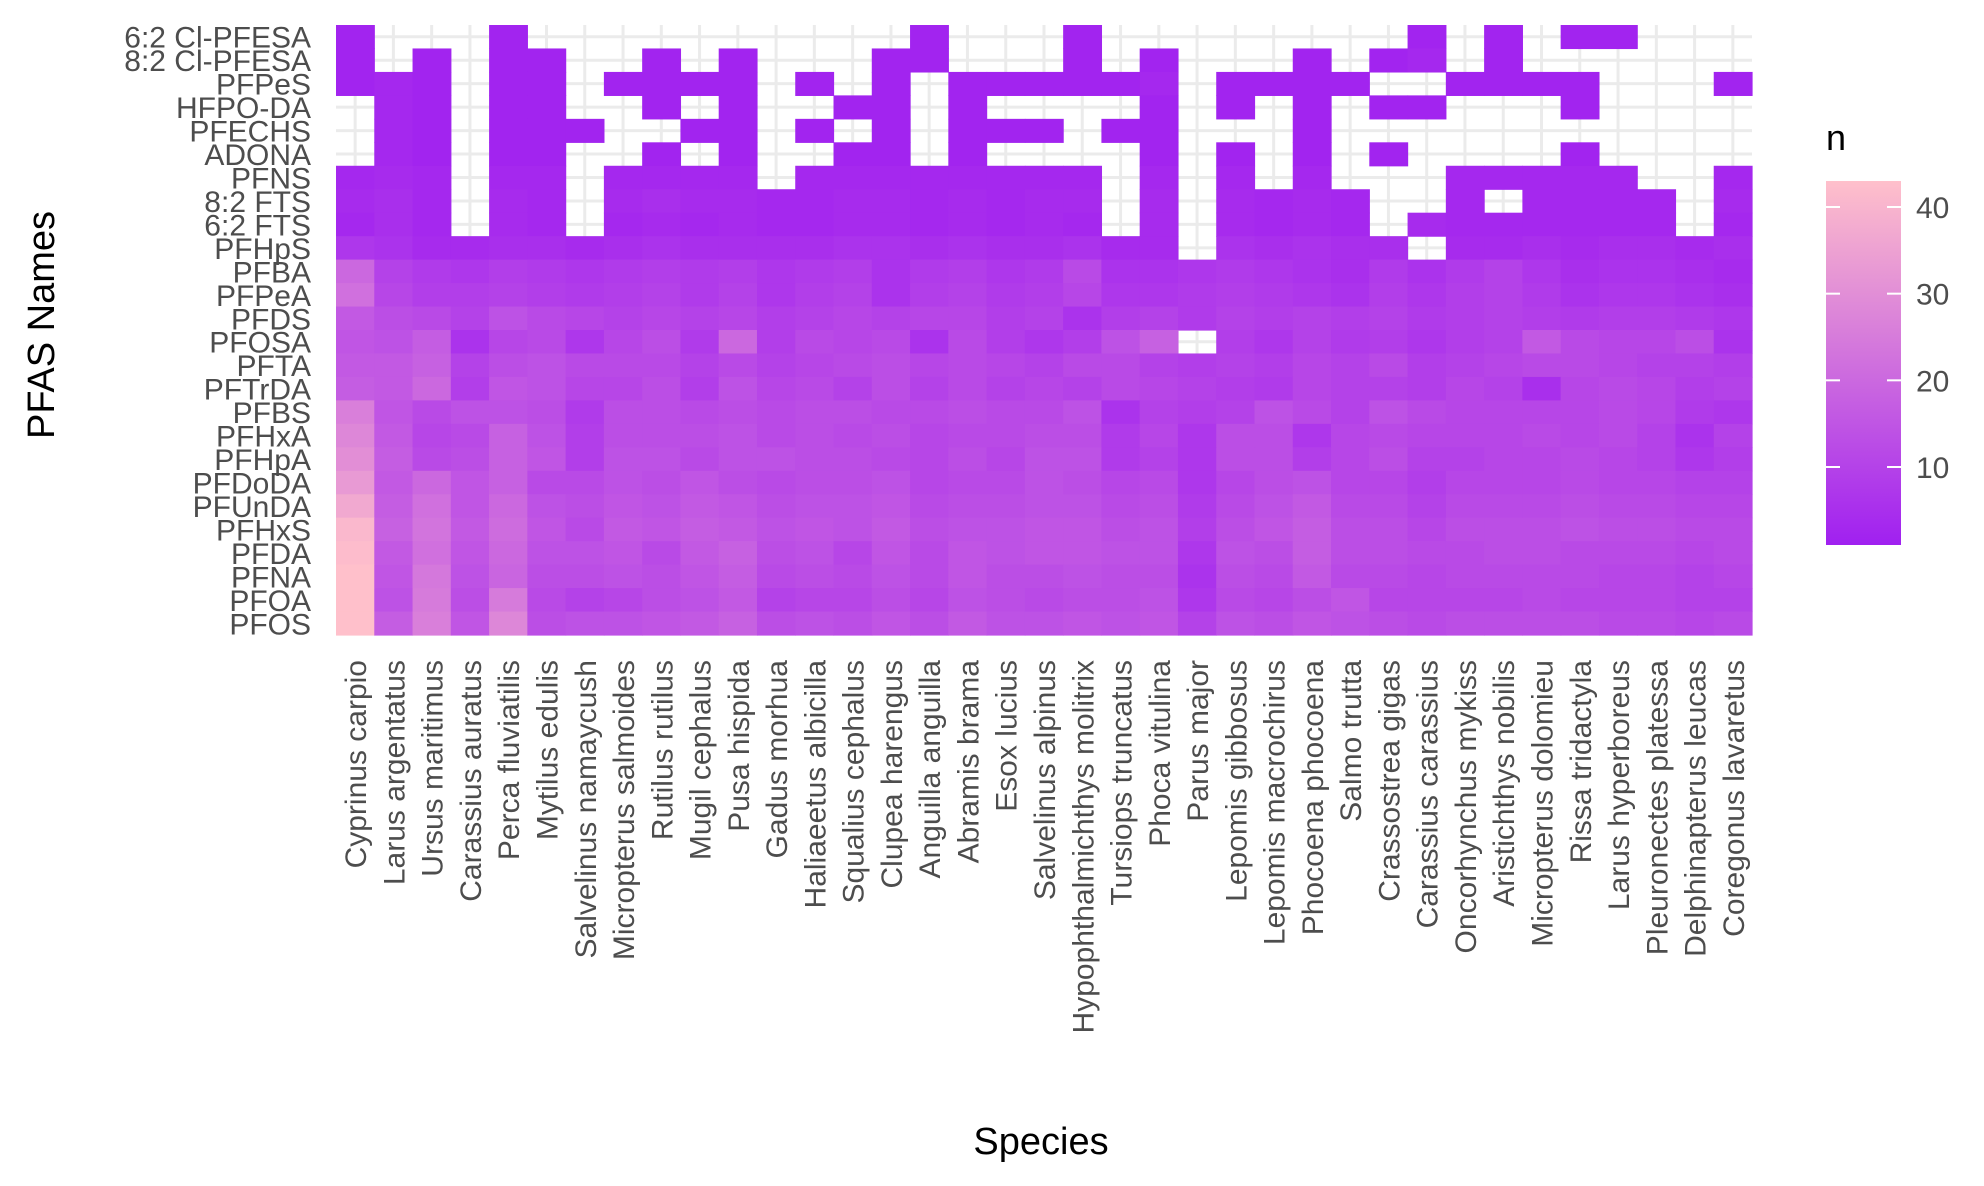 Image resolution: width=1984 pixels, height=1186 pixels. Describe the element at coordinates (257, 202) in the screenshot. I see `y-tick-label: 8:2 FTS` at that location.